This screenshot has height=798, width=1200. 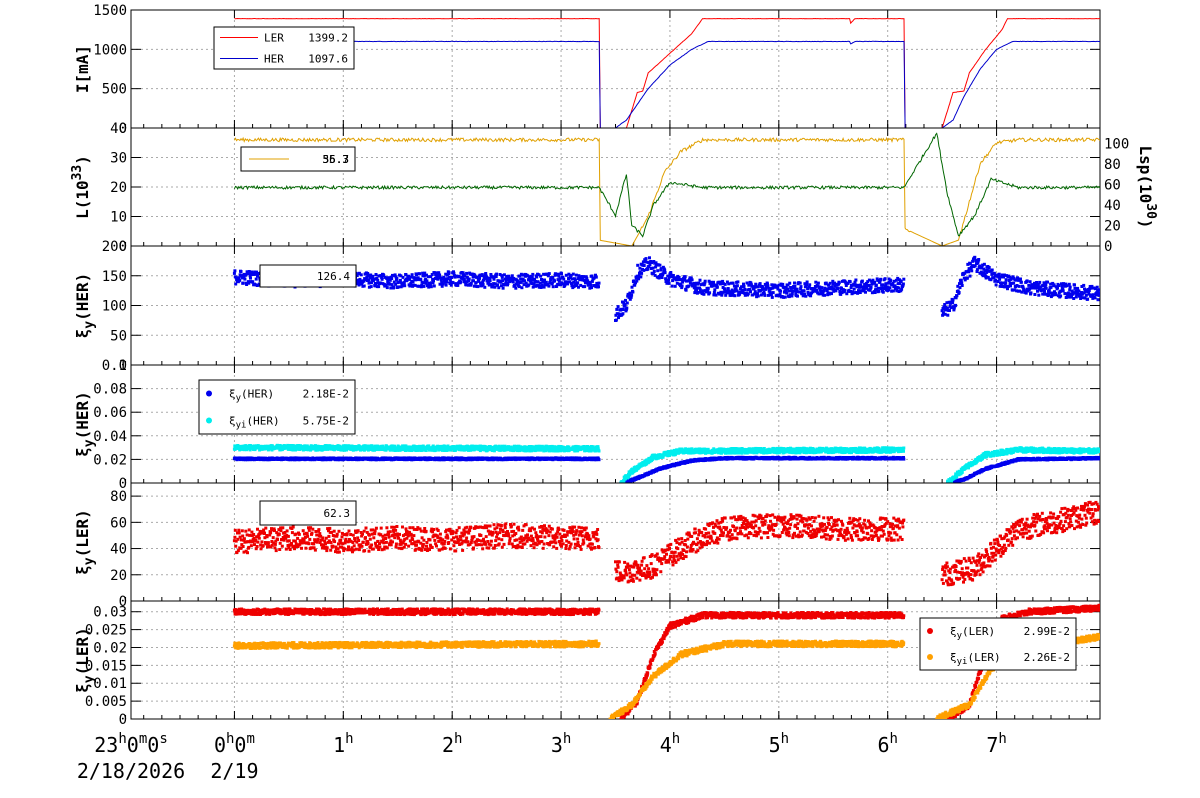 I want to click on series-line-l, so click(x=666, y=191).